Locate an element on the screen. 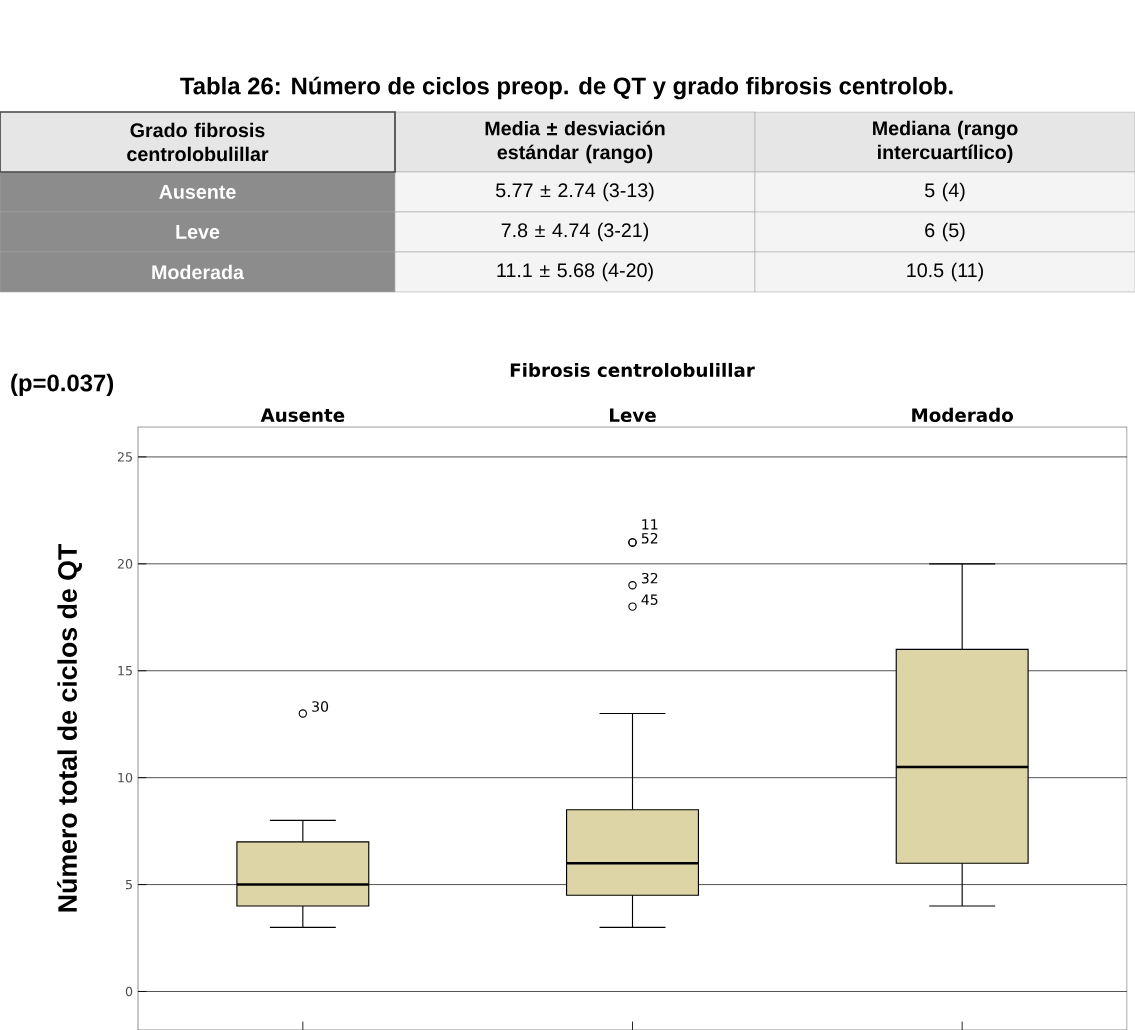 This screenshot has width=1135, height=1030. y-tick-label: 0 is located at coordinates (129, 991).